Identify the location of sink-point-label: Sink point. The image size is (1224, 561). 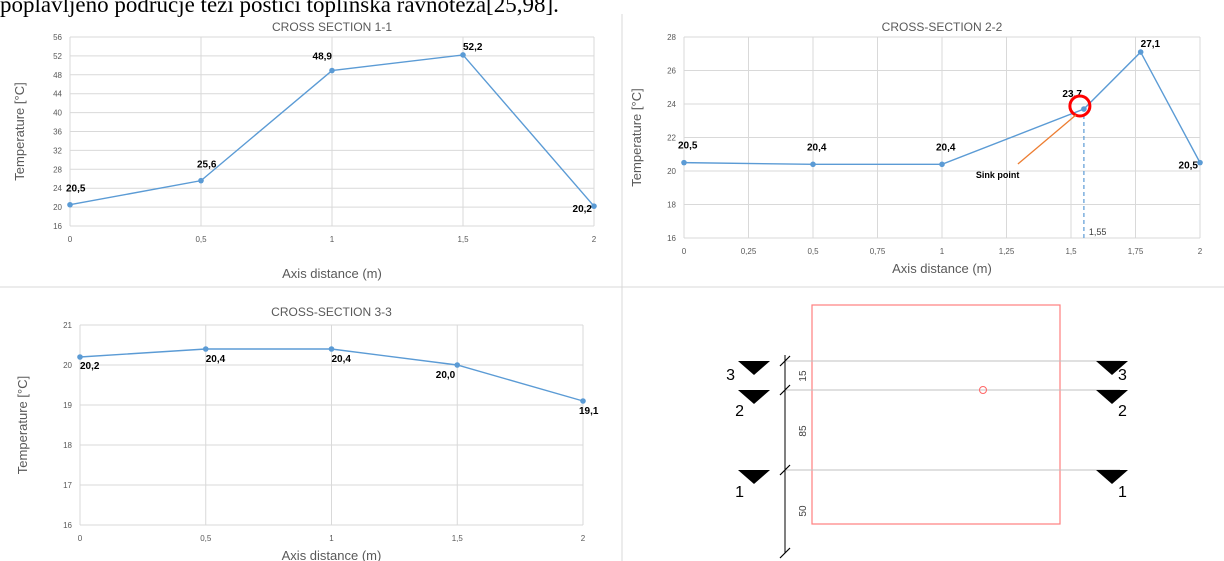
(998, 175).